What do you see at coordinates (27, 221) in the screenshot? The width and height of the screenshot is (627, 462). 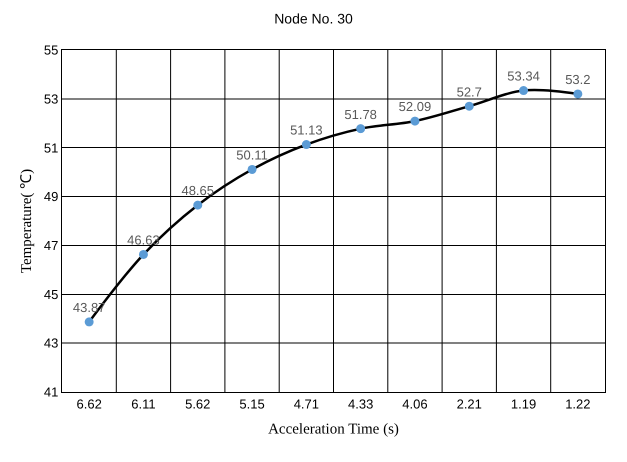 I see `y-axis-title: Temperature( ℃)` at bounding box center [27, 221].